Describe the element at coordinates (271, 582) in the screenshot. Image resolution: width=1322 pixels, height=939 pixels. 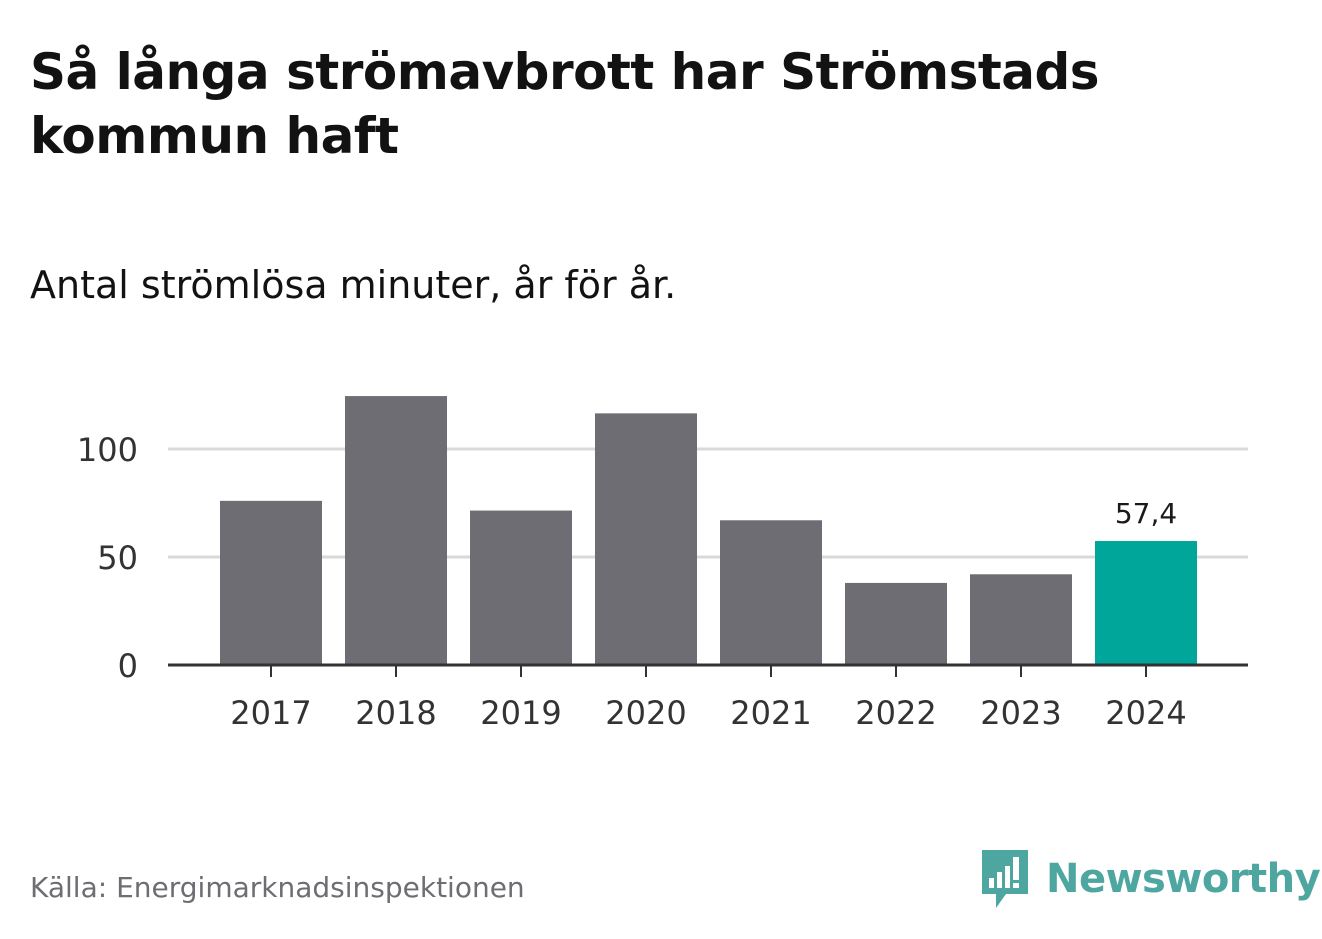
I see `bar-2017` at that location.